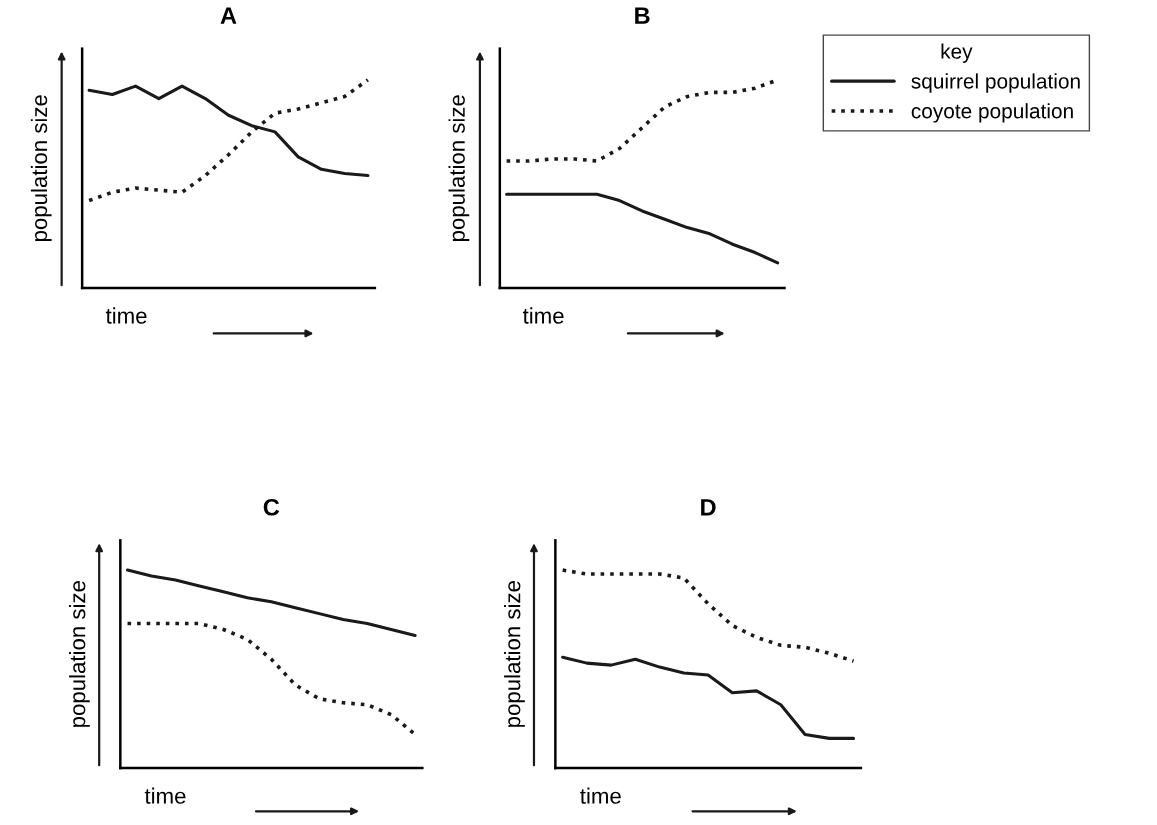 Image resolution: width=1157 pixels, height=825 pixels. Describe the element at coordinates (271, 507) in the screenshot. I see `chart-title: C` at that location.